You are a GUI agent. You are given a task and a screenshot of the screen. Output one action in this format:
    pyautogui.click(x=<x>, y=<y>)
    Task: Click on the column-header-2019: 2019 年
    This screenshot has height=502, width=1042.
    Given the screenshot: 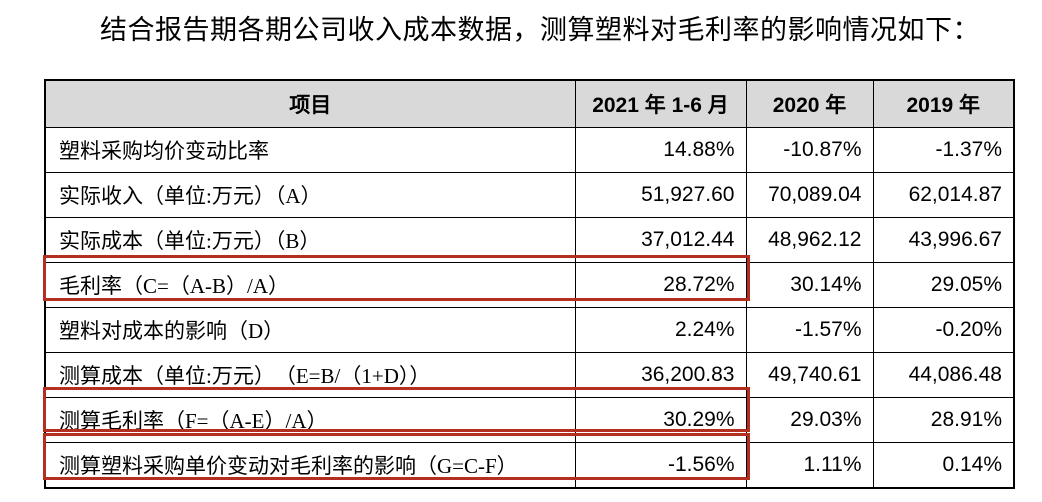 What is the action you would take?
    pyautogui.click(x=943, y=103)
    